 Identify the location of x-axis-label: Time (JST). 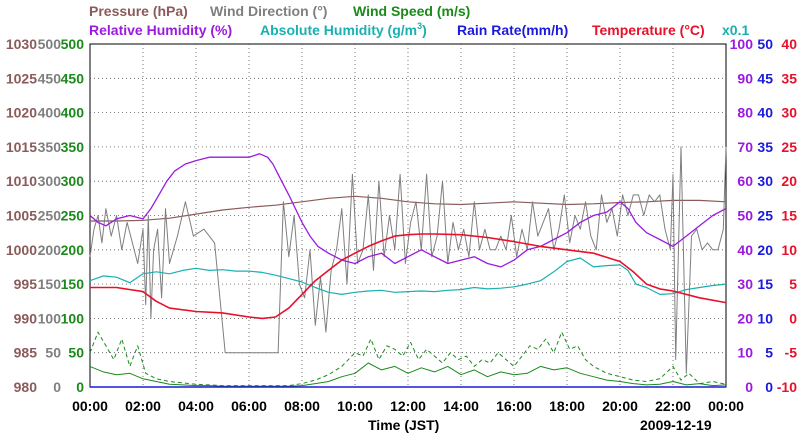
(403, 425).